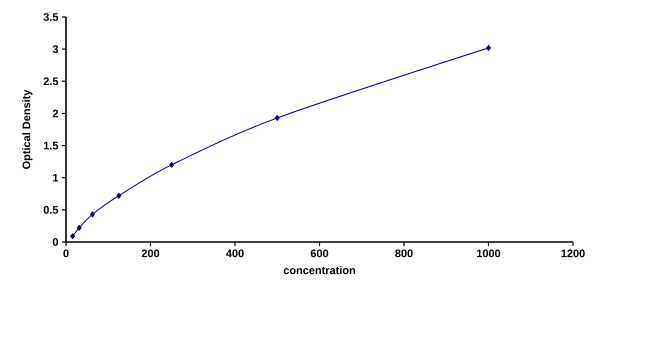 Image resolution: width=650 pixels, height=337 pixels. Describe the element at coordinates (66, 254) in the screenshot. I see `x-tick-label: 0` at that location.